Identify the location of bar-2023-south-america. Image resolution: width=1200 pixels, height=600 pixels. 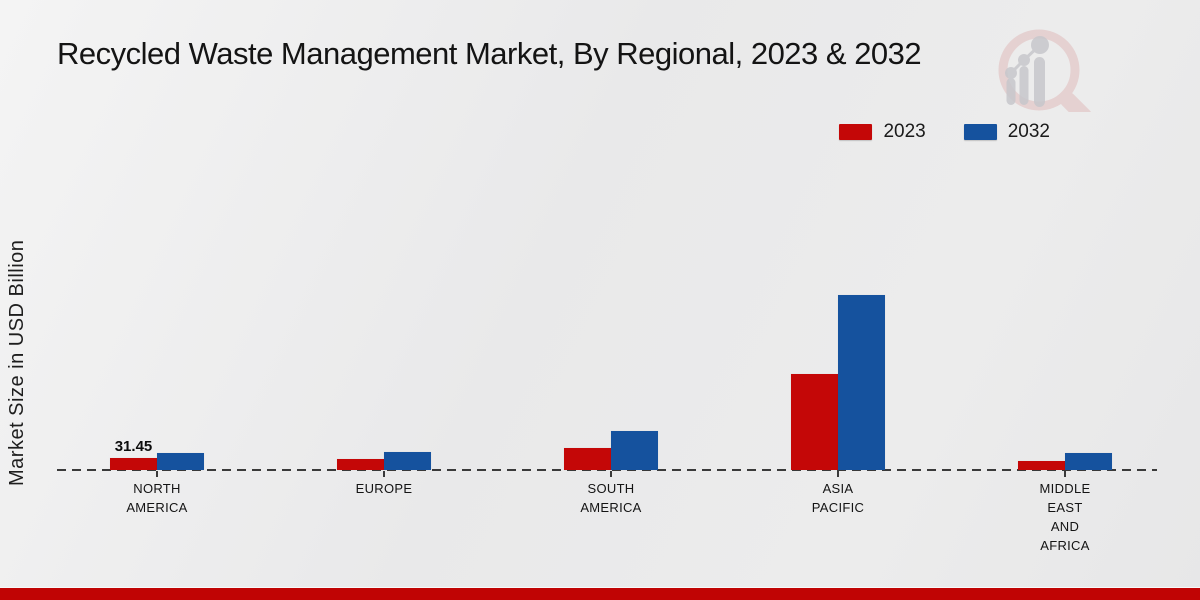
(587, 458).